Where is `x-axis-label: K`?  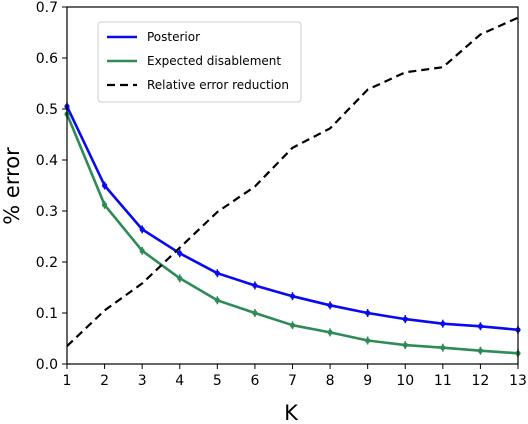
x-axis-label: K is located at coordinates (291, 412).